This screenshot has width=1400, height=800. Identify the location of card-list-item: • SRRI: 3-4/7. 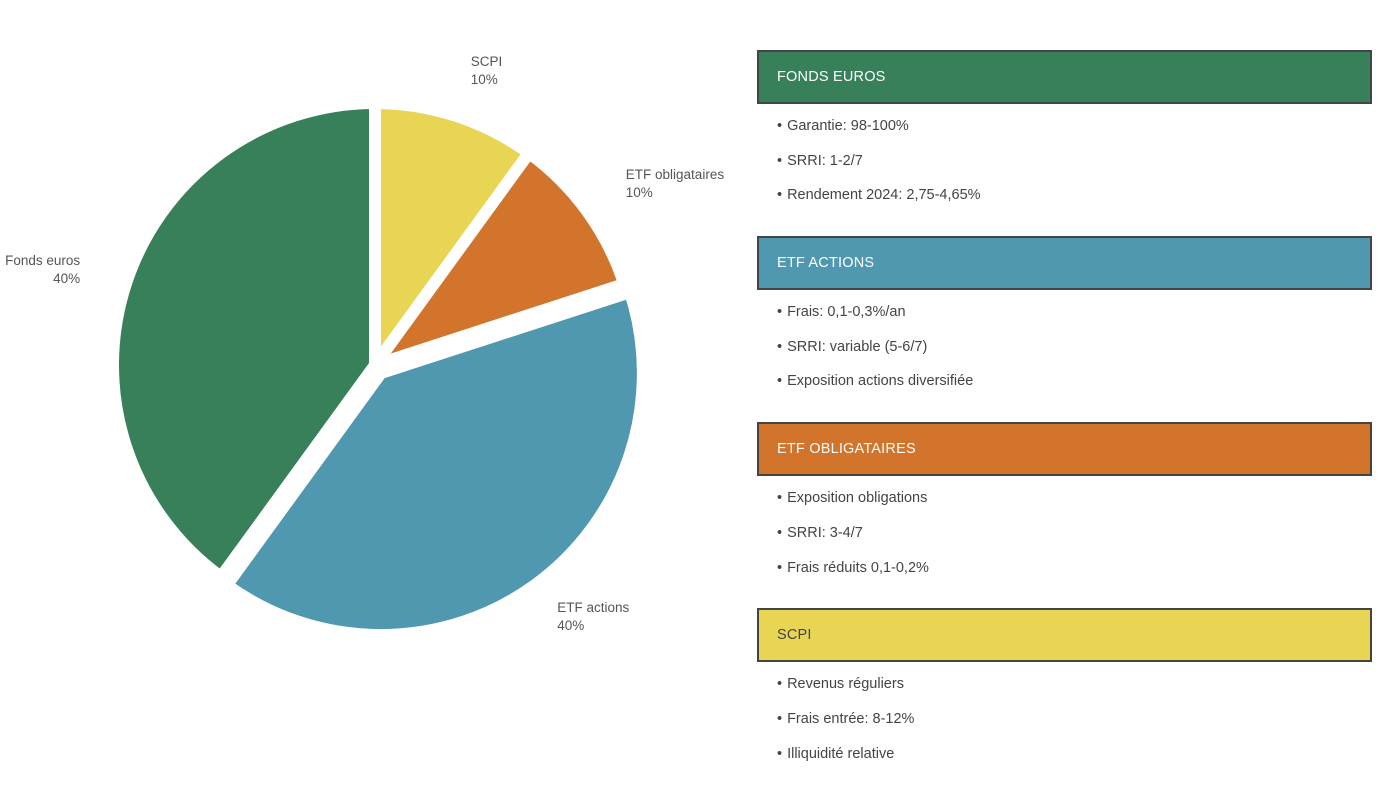
(1074, 533).